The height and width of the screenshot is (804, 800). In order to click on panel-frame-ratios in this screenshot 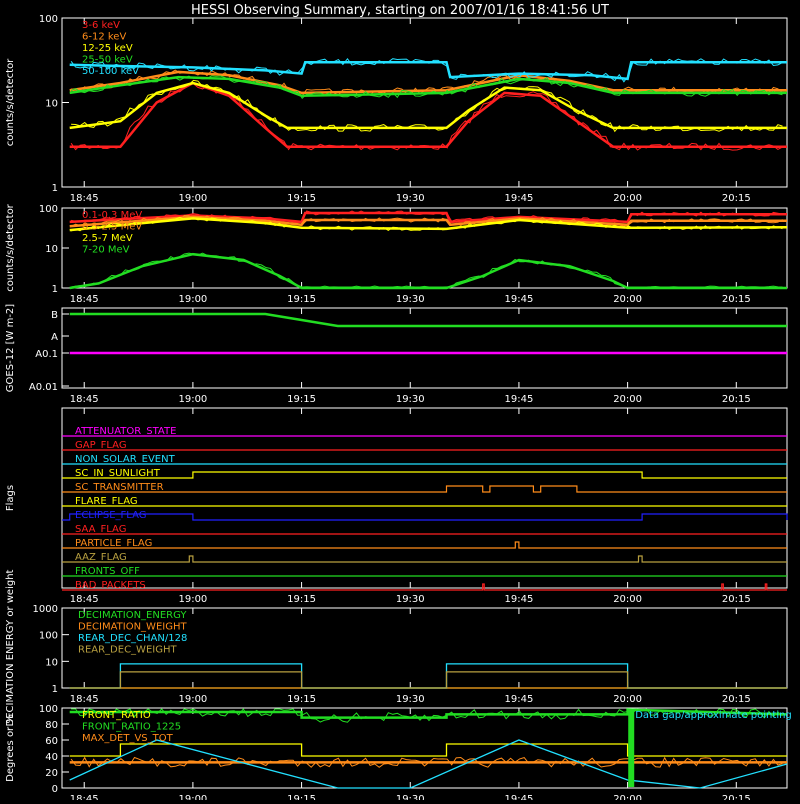, I will do `click(424, 748)`.